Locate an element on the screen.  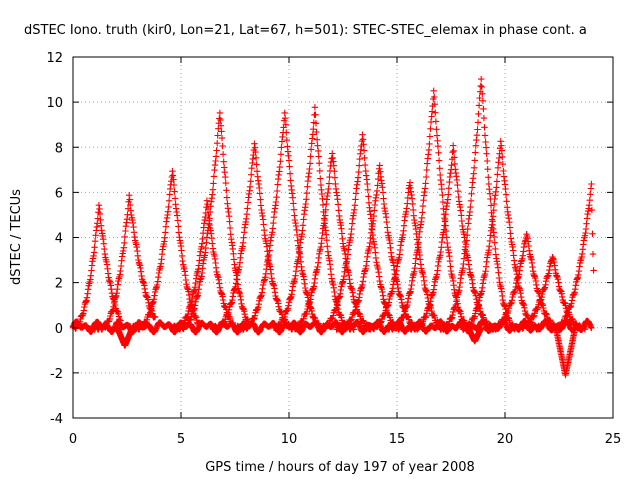
y-axis-label: dSTEC / TECUs is located at coordinates (16, 237).